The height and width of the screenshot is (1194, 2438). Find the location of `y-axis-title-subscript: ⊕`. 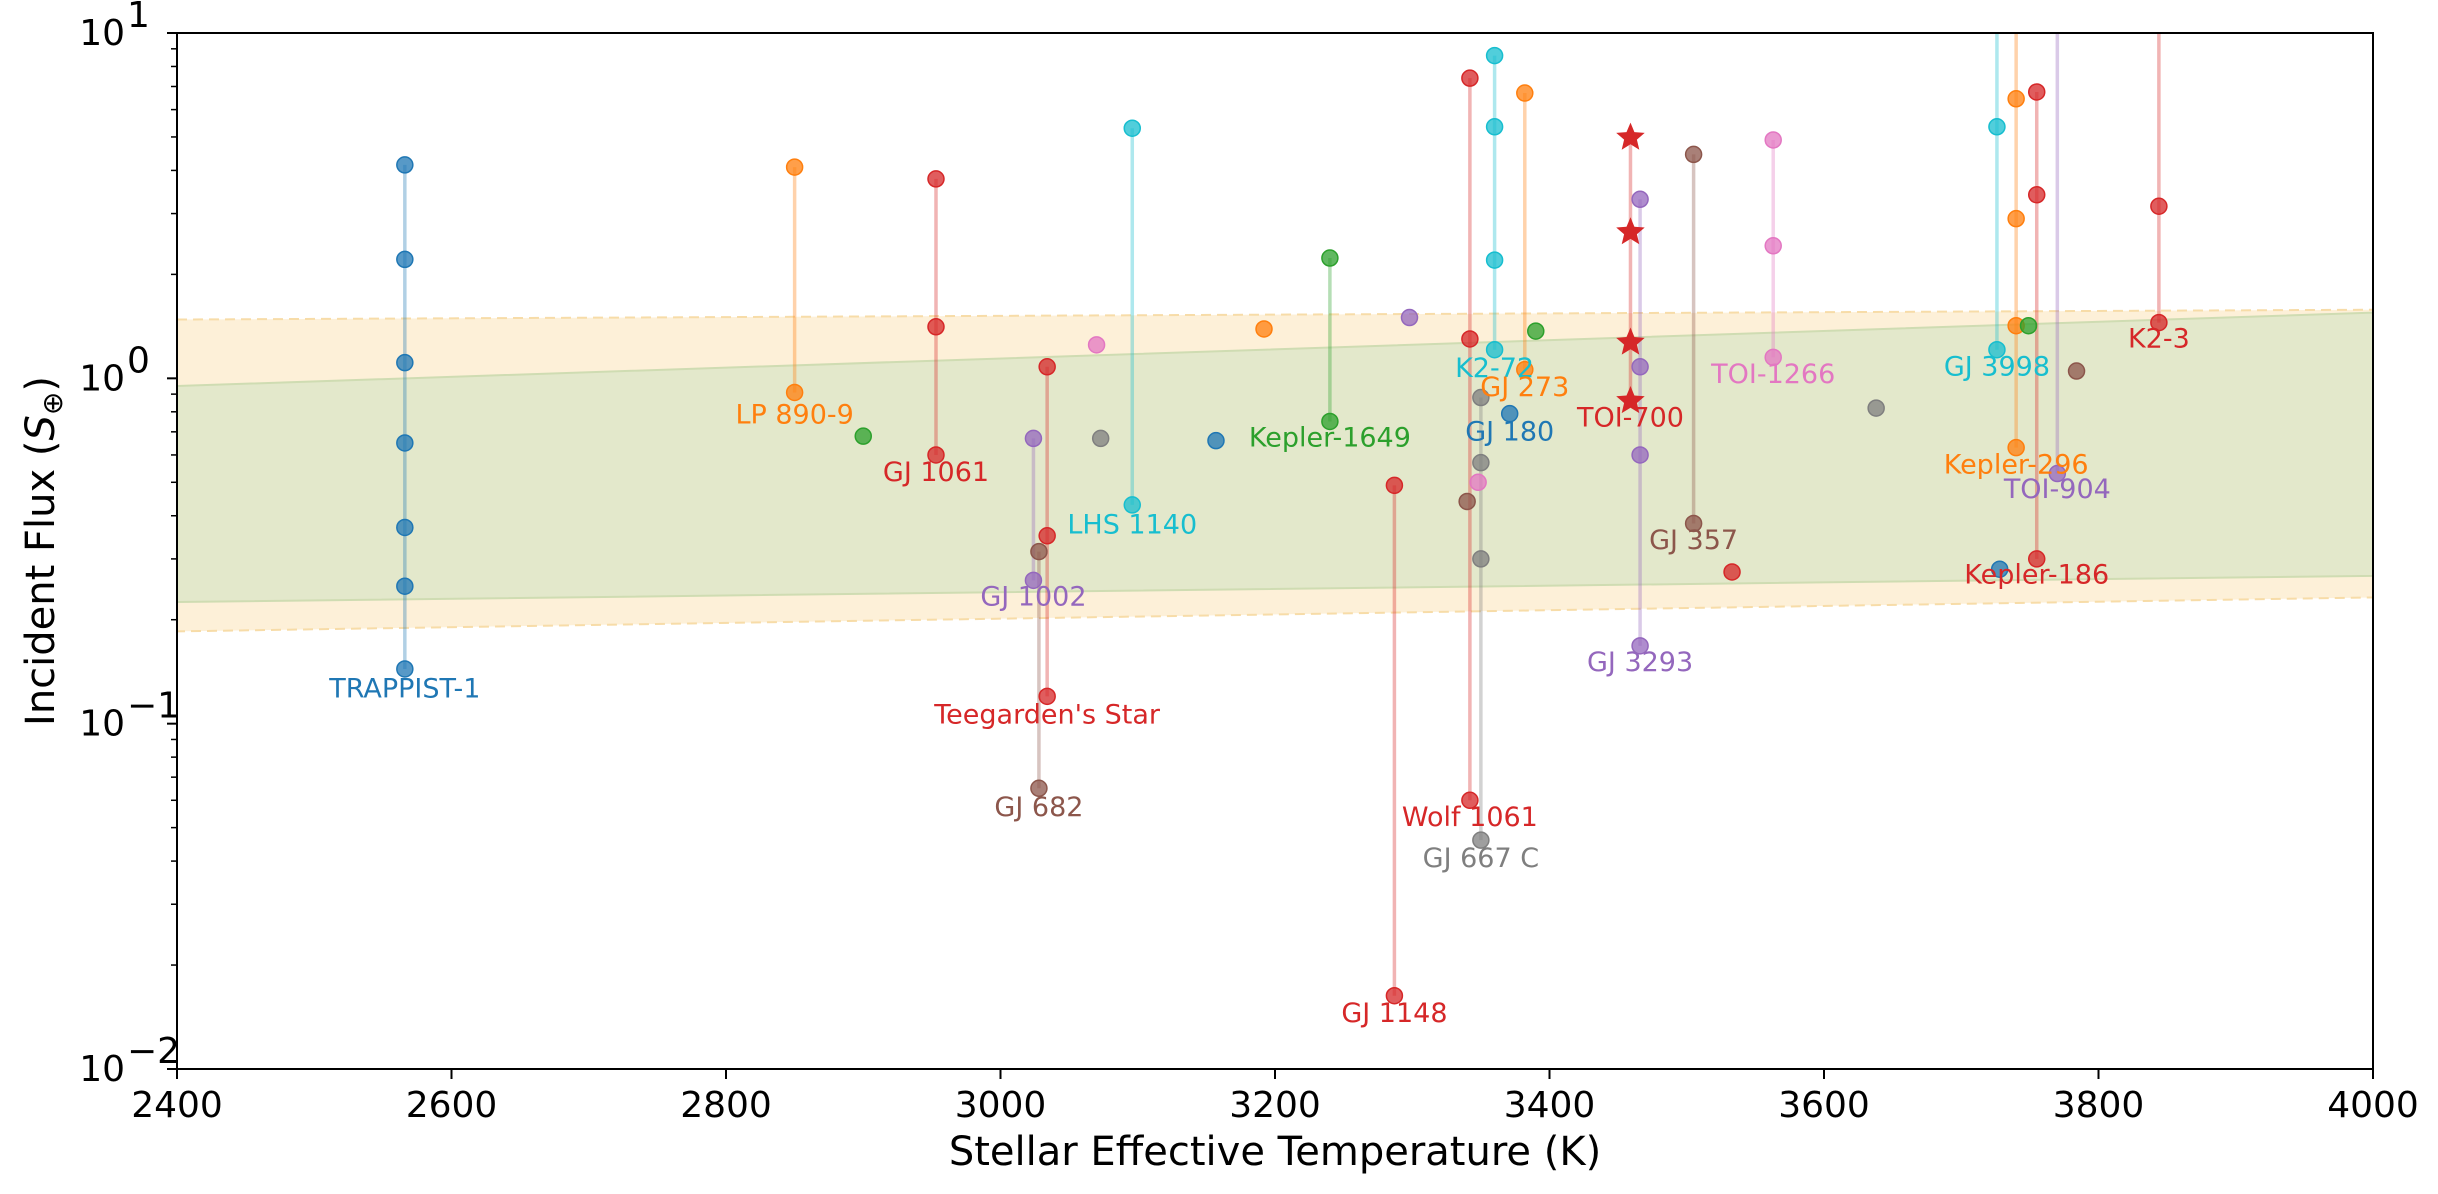

y-axis-title-subscript: ⊕ is located at coordinates (52, 403).